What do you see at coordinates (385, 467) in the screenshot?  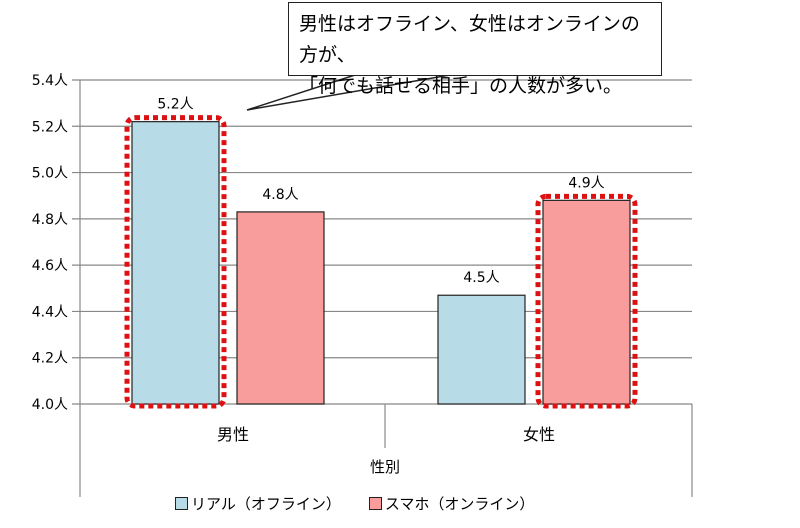 I see `x-axis-title: 性別` at bounding box center [385, 467].